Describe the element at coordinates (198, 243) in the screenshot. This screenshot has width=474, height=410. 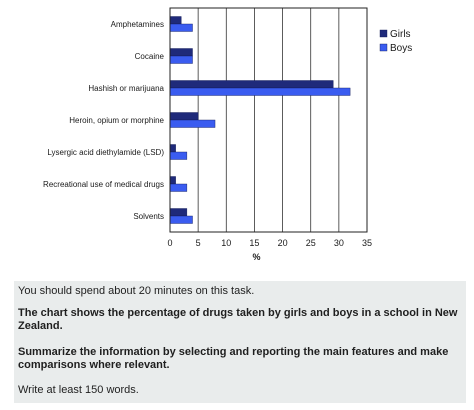
I see `x-tick-label: 5` at that location.